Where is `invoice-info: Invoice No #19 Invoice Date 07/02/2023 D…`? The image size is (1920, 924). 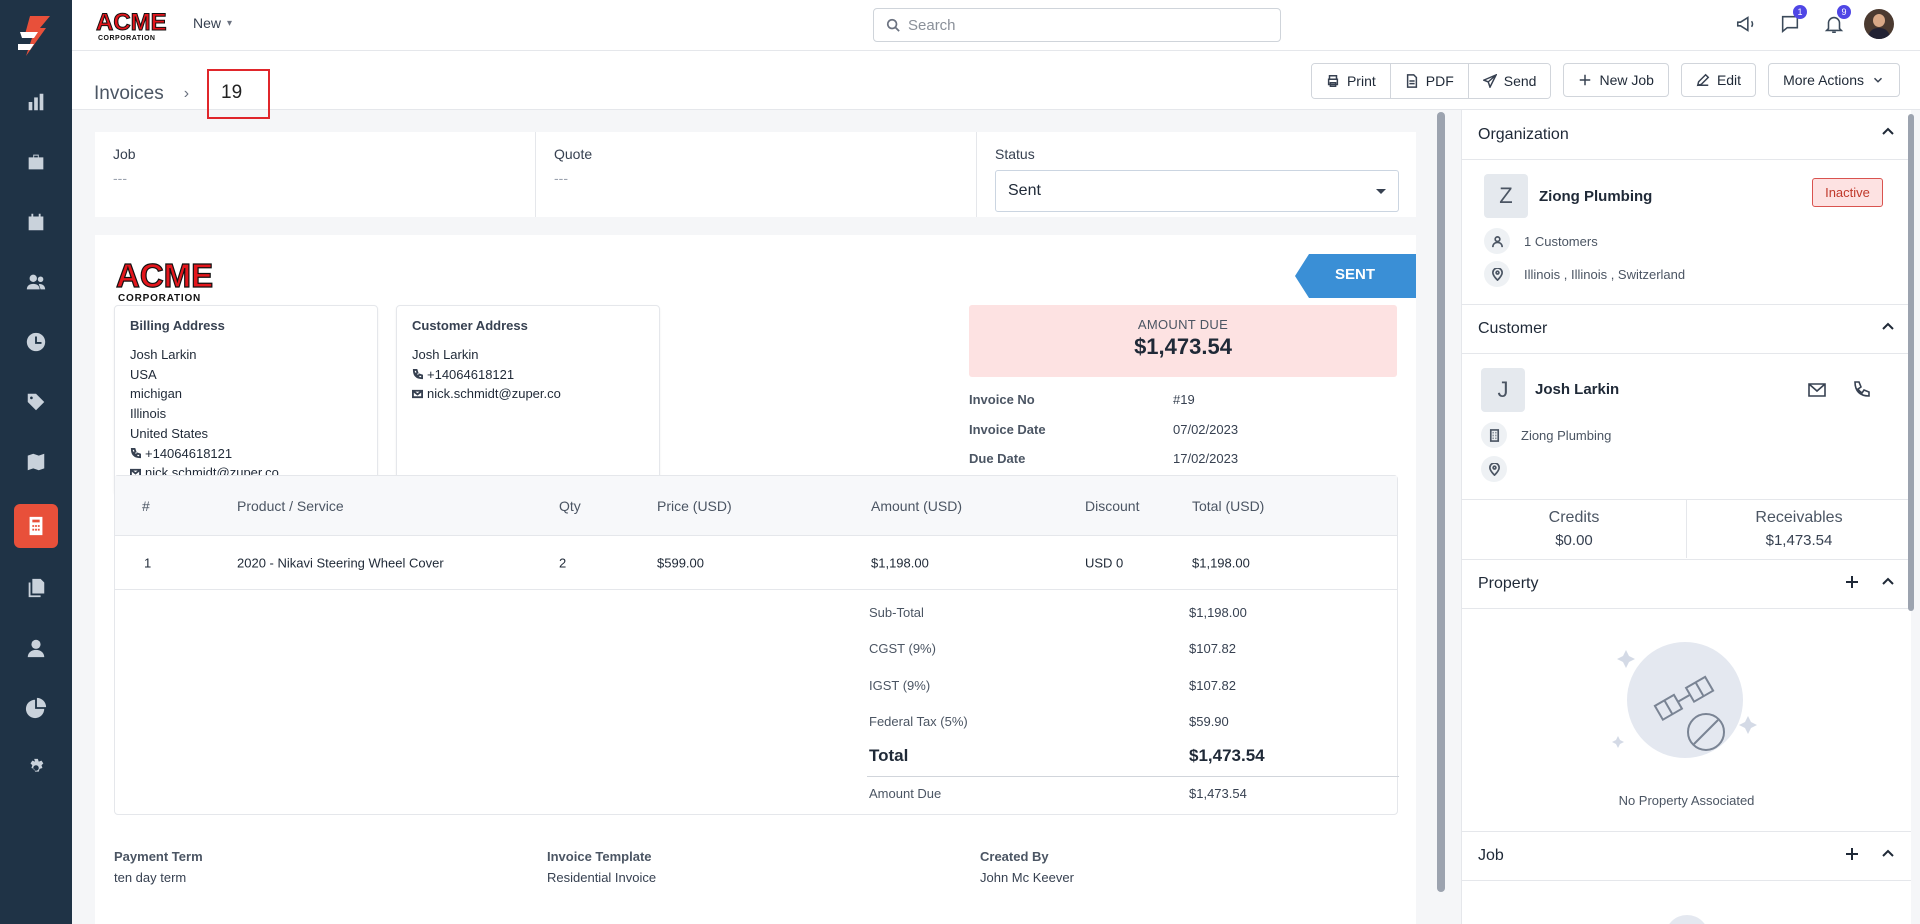
invoice-info: Invoice No #19 Invoice Date 07/02/2023 D… is located at coordinates (1183, 436).